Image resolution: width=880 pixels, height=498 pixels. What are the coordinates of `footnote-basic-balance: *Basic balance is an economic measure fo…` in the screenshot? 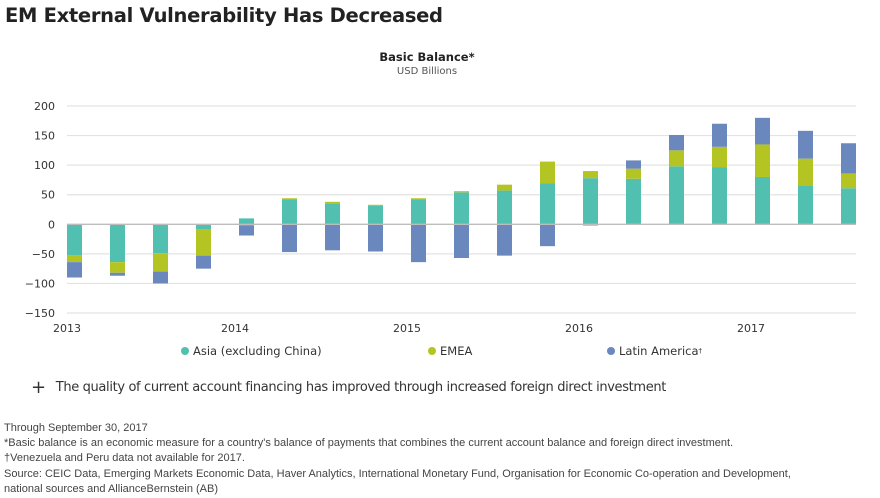 It's located at (369, 443).